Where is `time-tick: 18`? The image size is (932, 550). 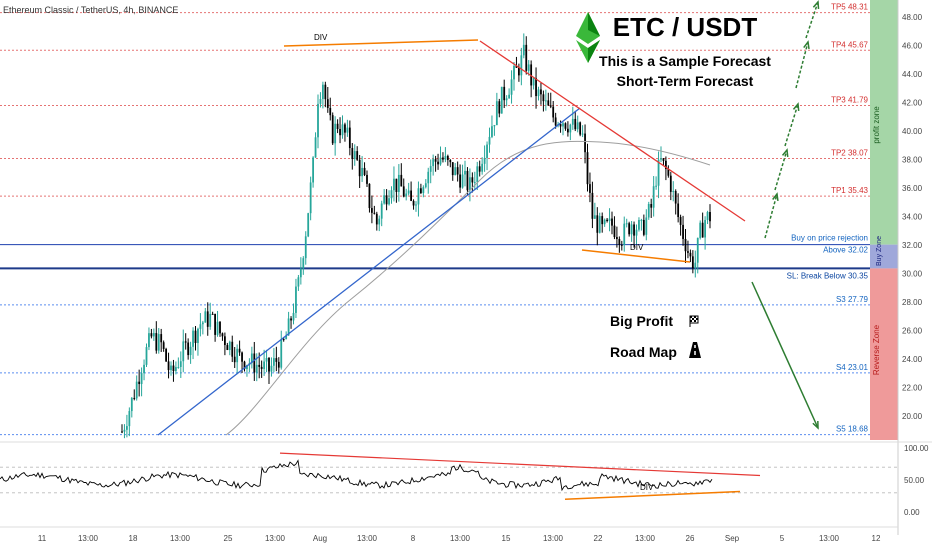
time-tick: 18 is located at coordinates (133, 538).